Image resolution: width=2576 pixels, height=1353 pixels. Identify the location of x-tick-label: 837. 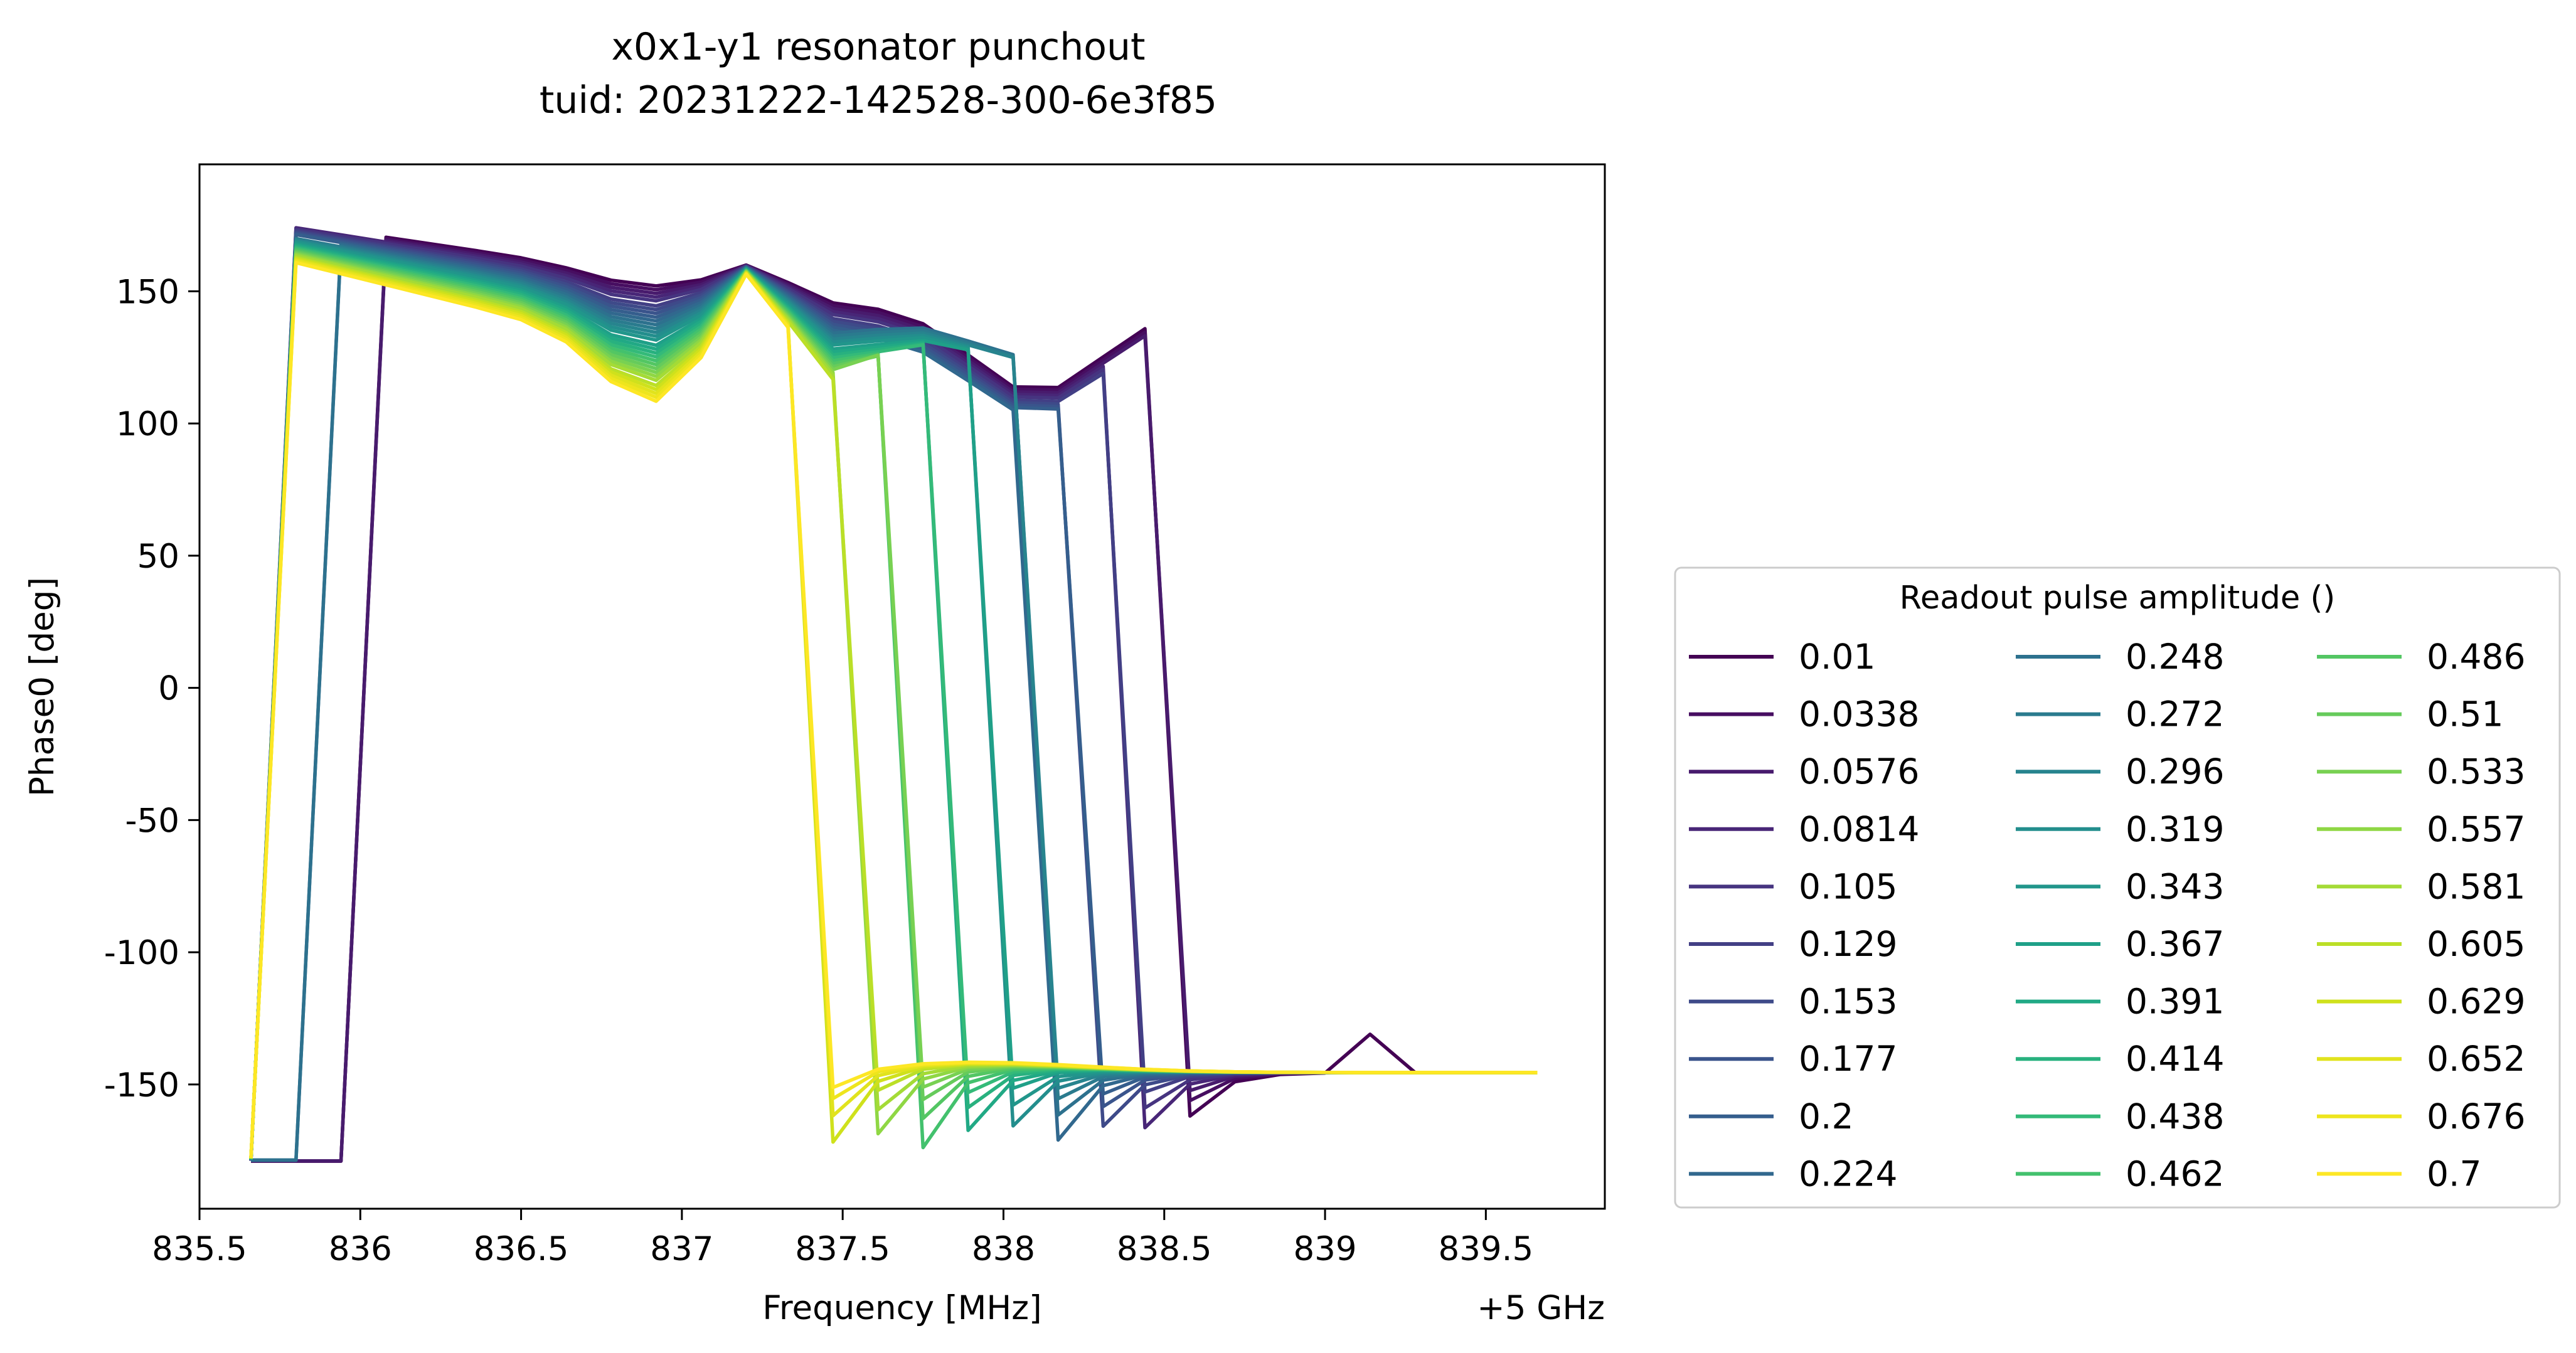
(681, 1249).